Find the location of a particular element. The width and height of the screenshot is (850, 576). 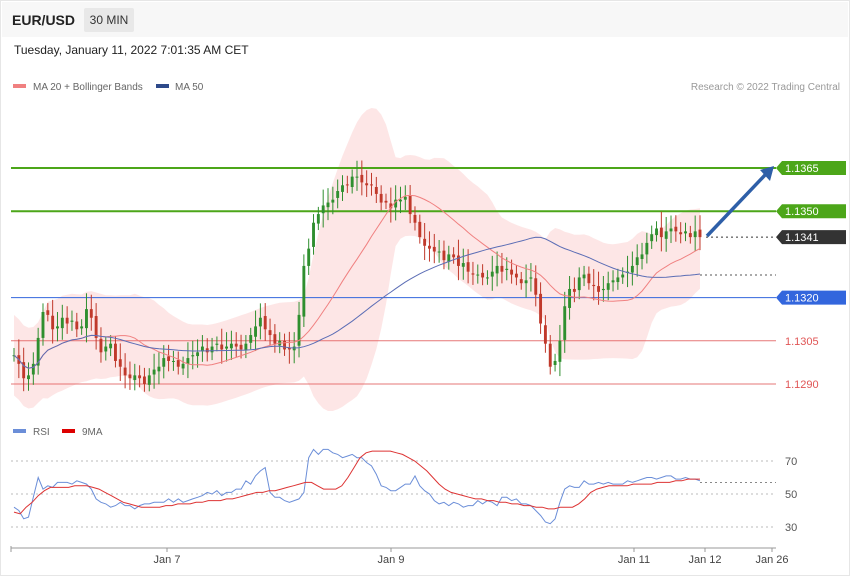

level-label: 1.1320 is located at coordinates (802, 299).